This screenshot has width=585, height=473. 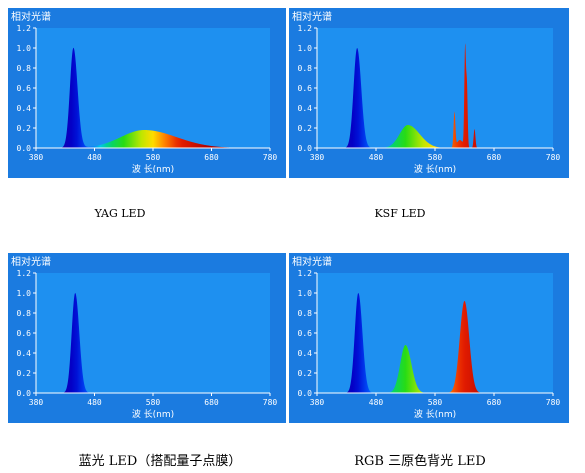 What do you see at coordinates (160, 461) in the screenshot?
I see `caption-quantum-dot: 蓝光 LED（搭配量子点膜）` at bounding box center [160, 461].